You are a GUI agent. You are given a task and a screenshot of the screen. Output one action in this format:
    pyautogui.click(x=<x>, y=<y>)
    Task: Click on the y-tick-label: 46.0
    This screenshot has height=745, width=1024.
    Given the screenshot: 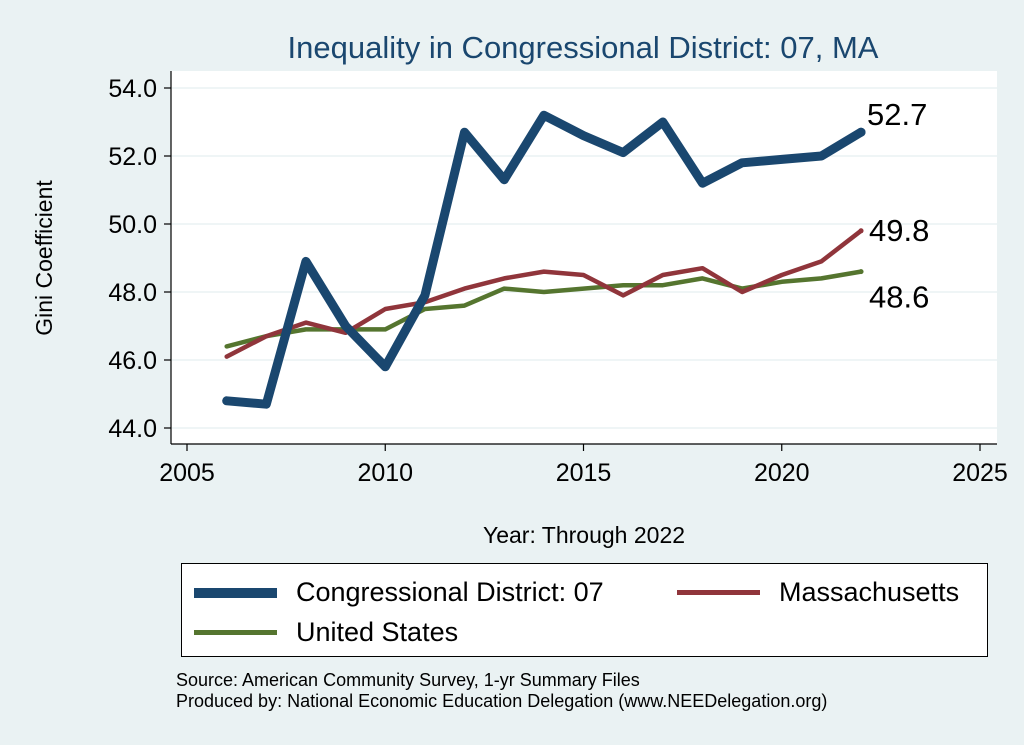 What is the action you would take?
    pyautogui.click(x=132, y=361)
    